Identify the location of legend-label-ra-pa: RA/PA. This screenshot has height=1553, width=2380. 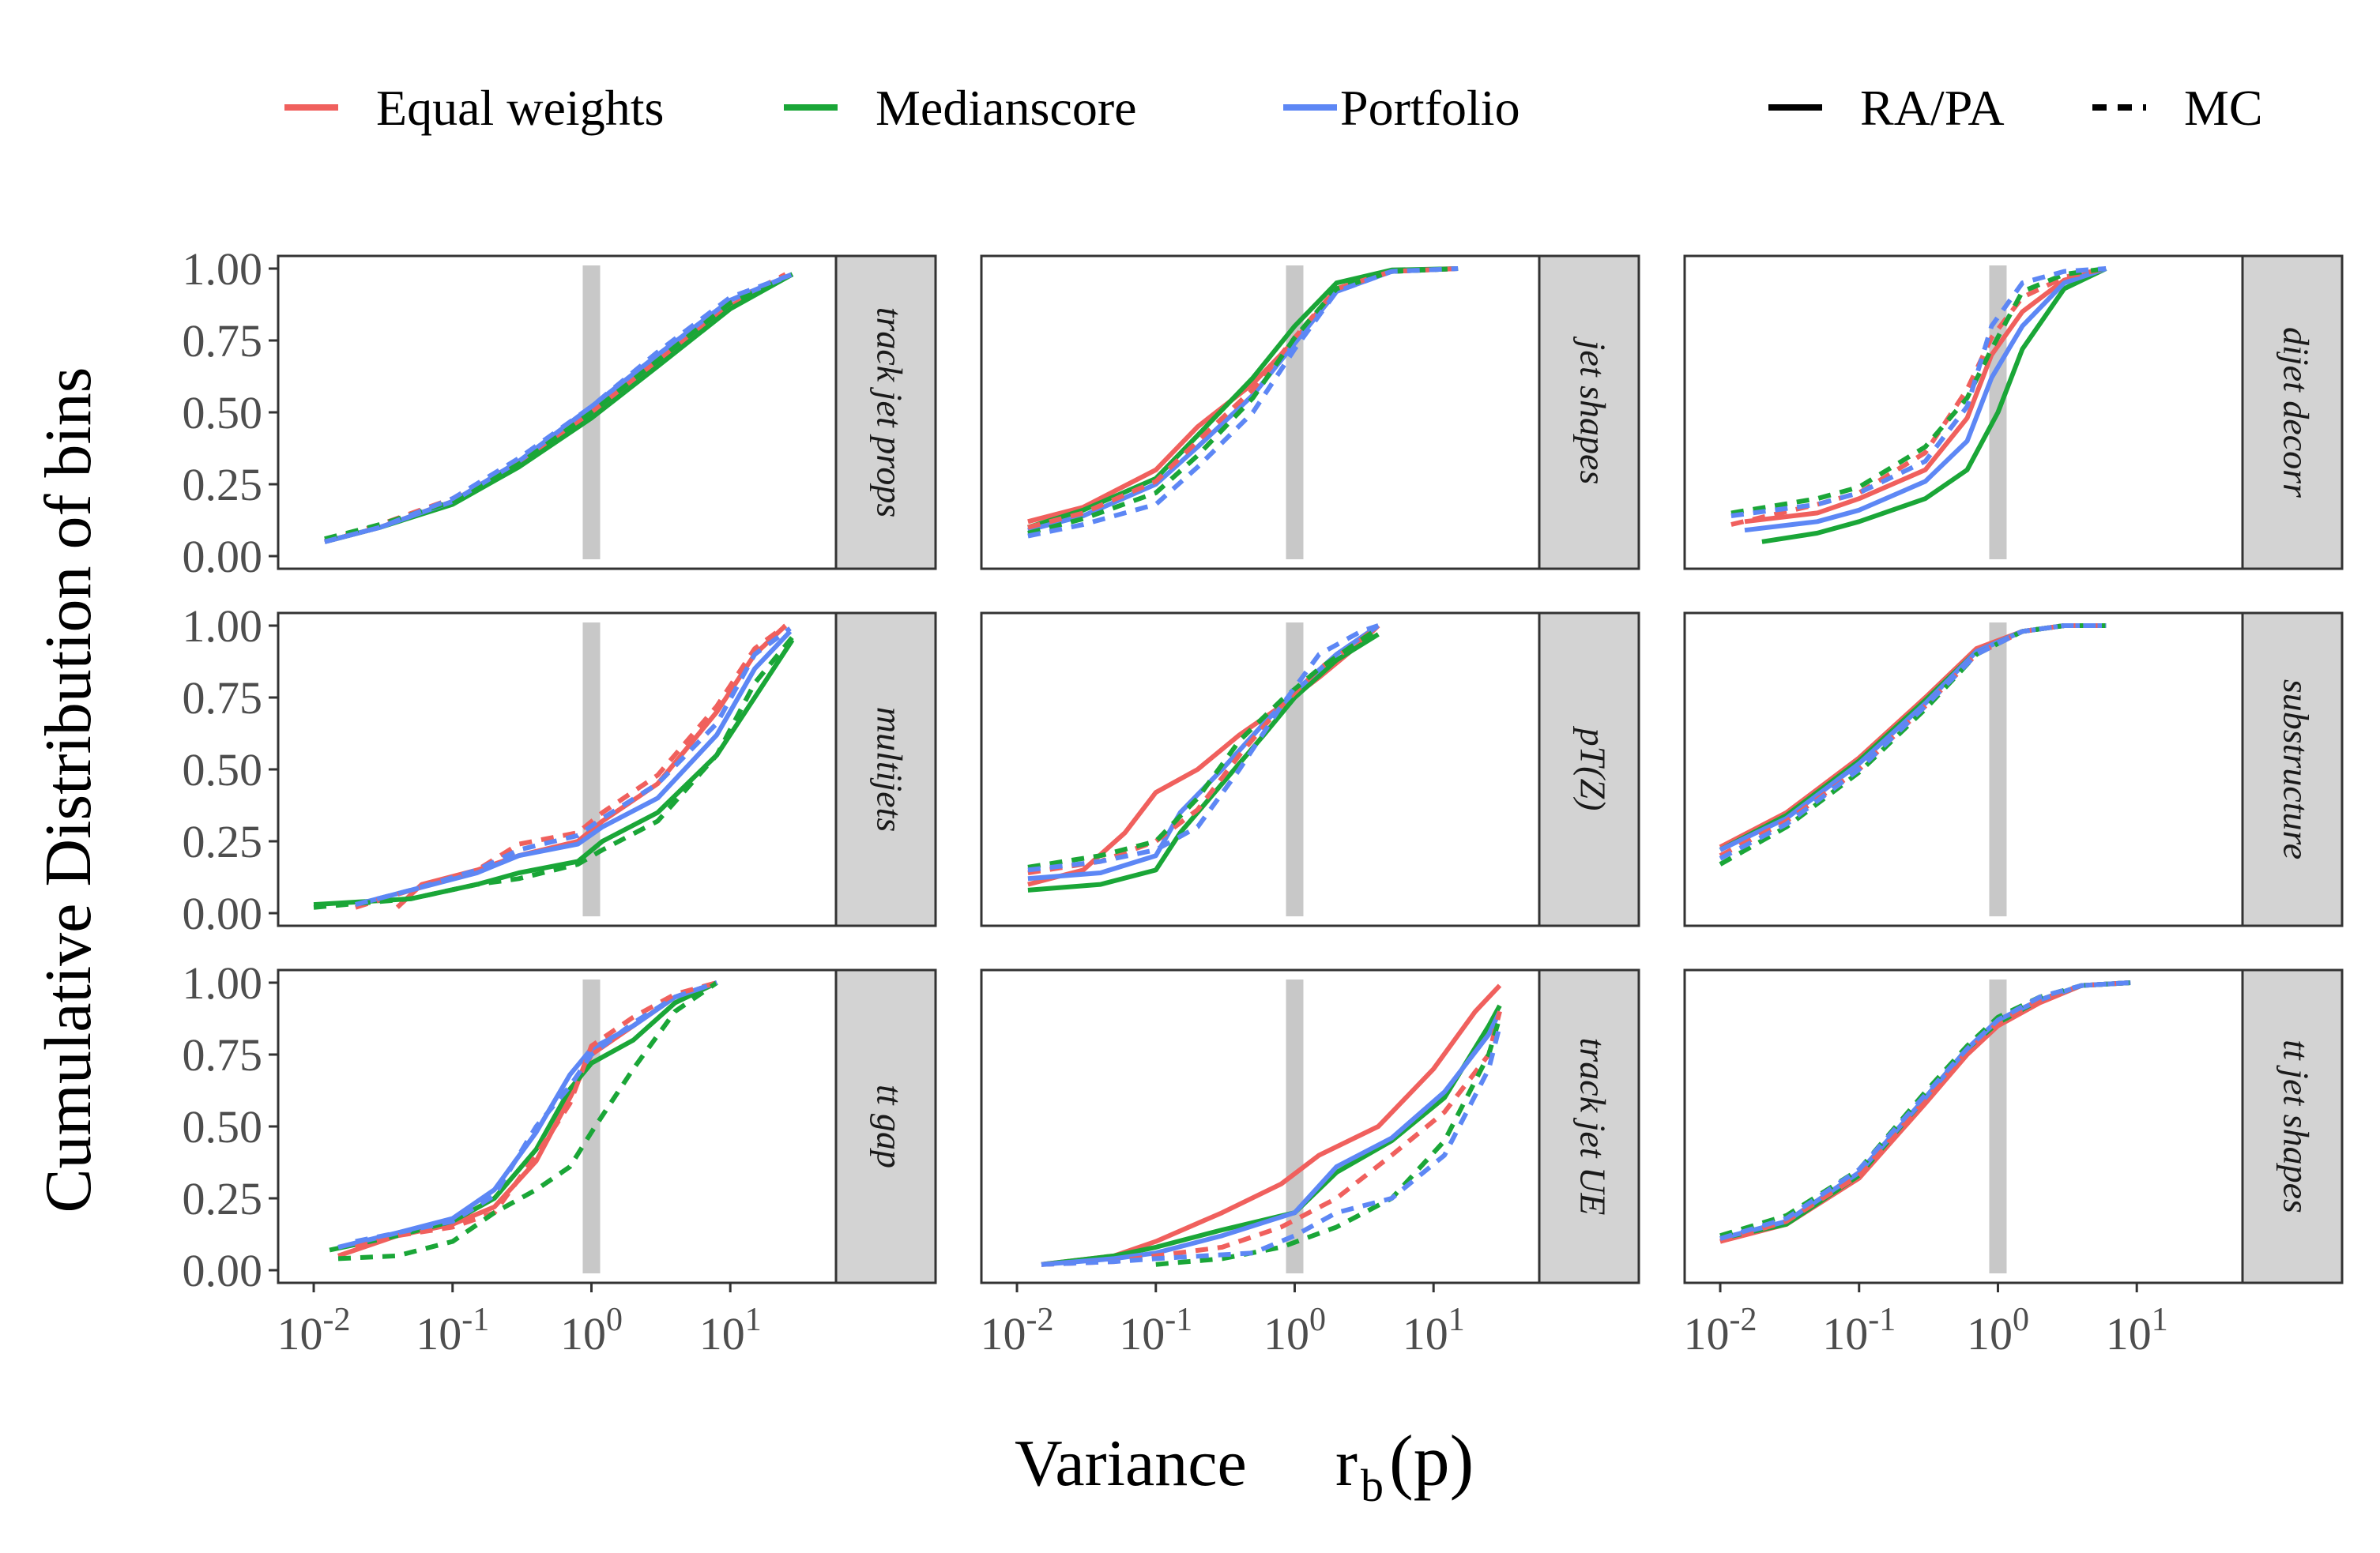
(1932, 108).